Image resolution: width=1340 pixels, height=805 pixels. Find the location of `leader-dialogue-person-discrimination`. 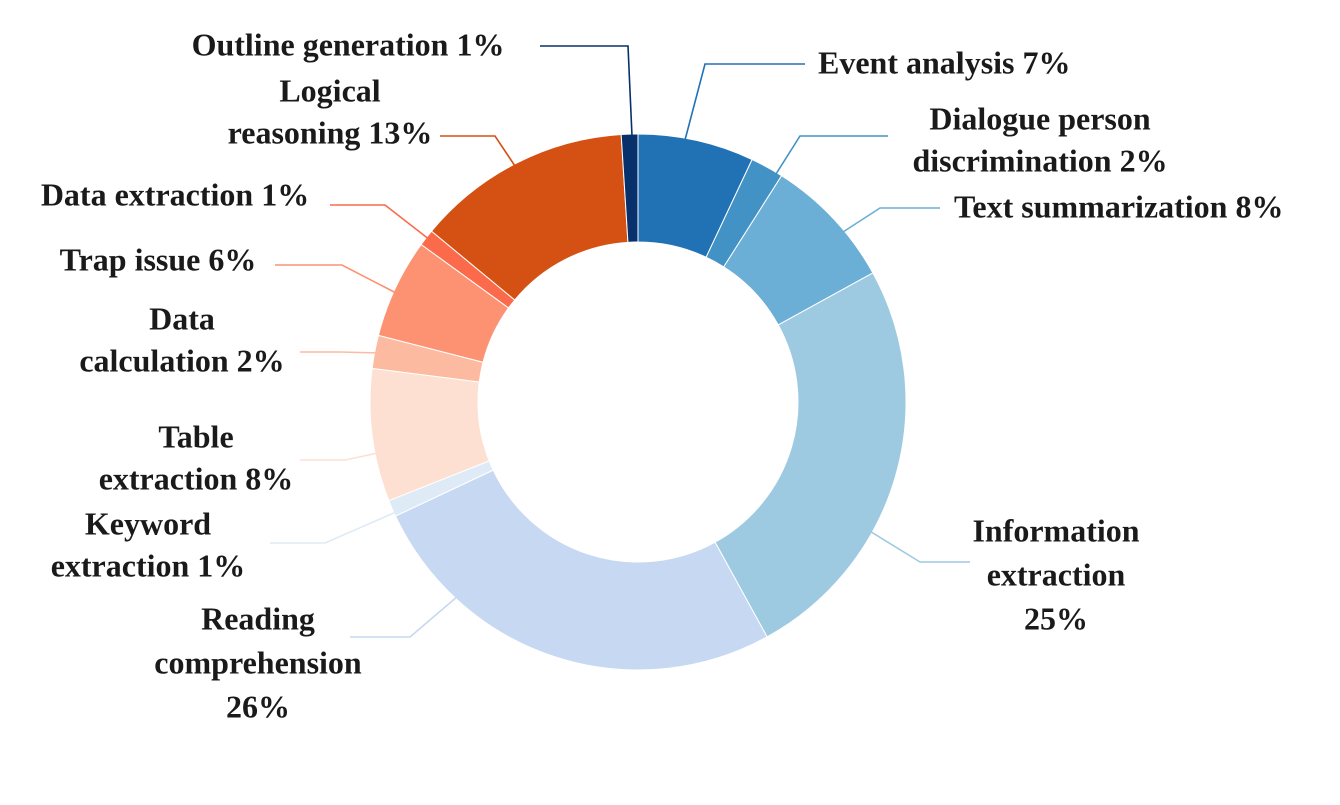

leader-dialogue-person-discrimination is located at coordinates (831, 155).